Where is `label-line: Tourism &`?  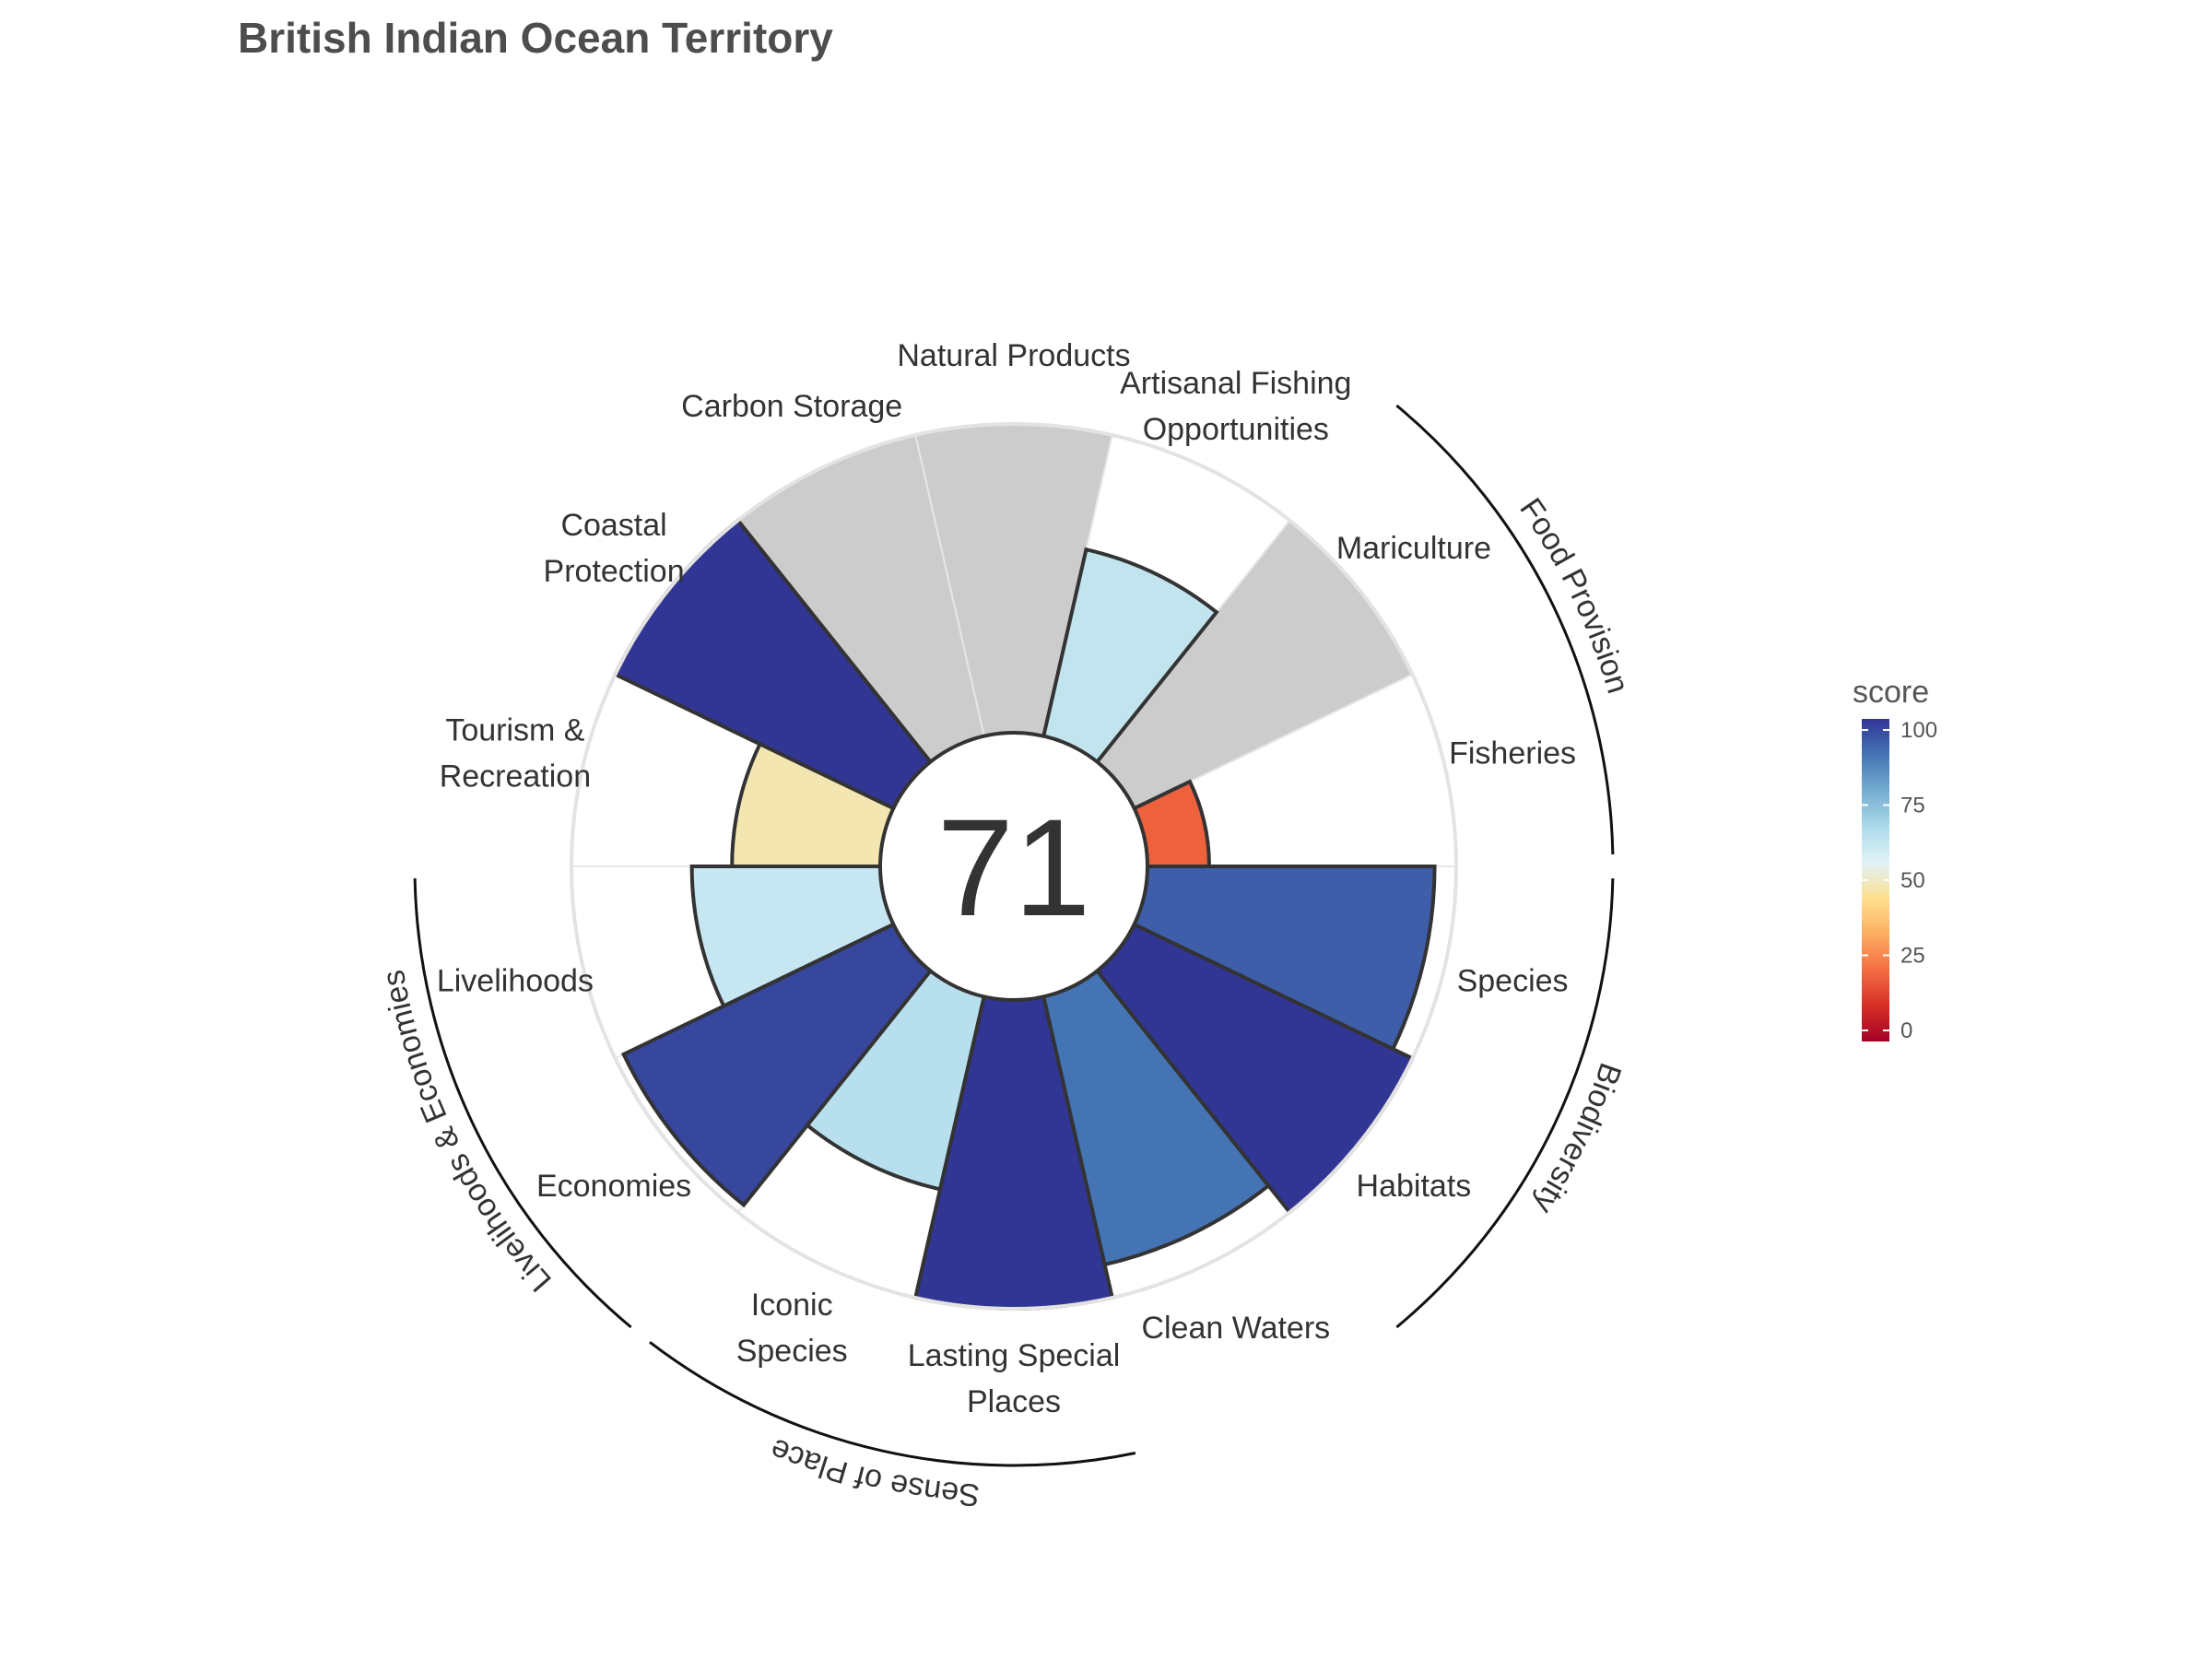
label-line: Tourism & is located at coordinates (514, 730).